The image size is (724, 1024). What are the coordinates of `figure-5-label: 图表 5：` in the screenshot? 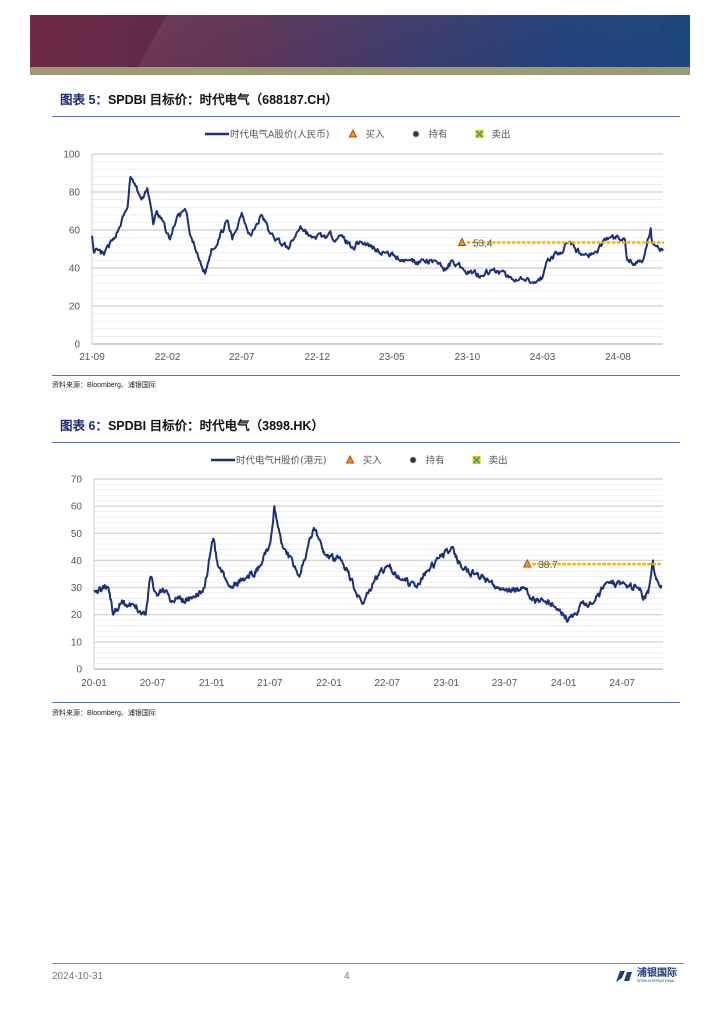 It's located at (84, 100).